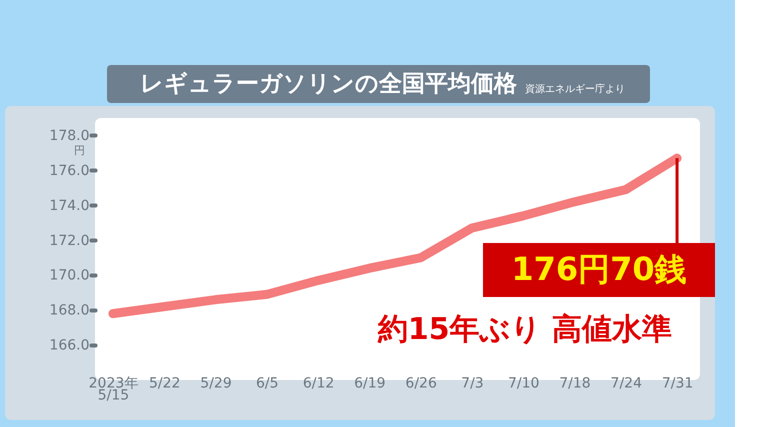 This screenshot has height=427, width=760. Describe the element at coordinates (575, 89) in the screenshot. I see `chart-subtitle: 資源エネルギー庁より` at that location.